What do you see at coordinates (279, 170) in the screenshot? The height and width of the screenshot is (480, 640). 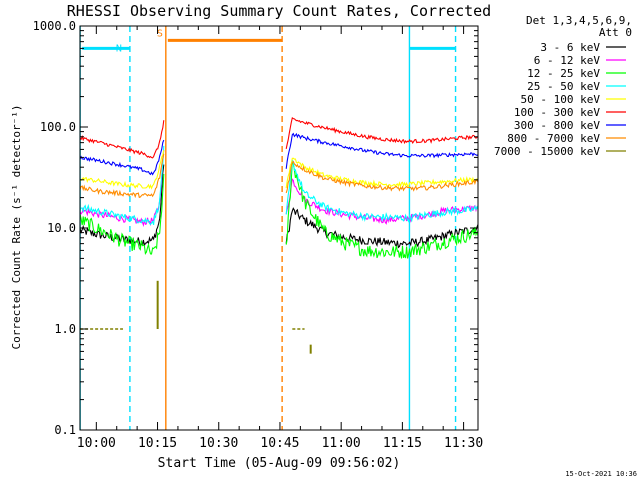 I see `series-50-100-kev-line` at bounding box center [279, 170].